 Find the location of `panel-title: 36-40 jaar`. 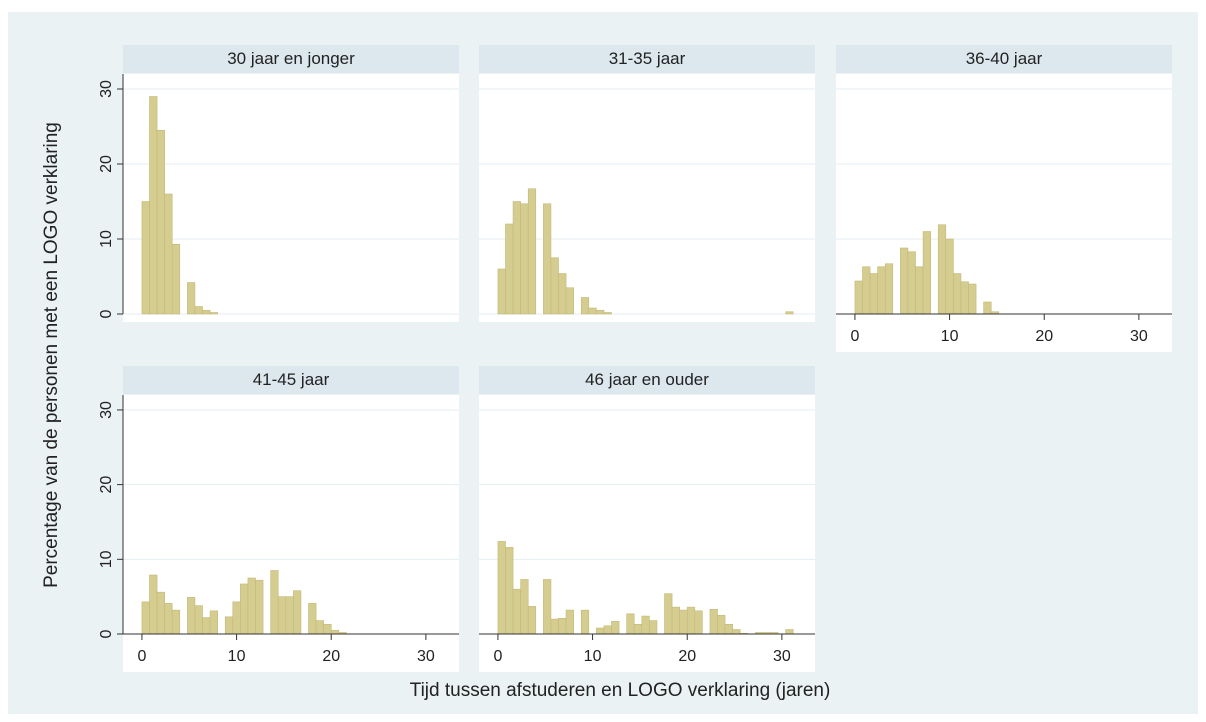

panel-title: 36-40 jaar is located at coordinates (1004, 58).